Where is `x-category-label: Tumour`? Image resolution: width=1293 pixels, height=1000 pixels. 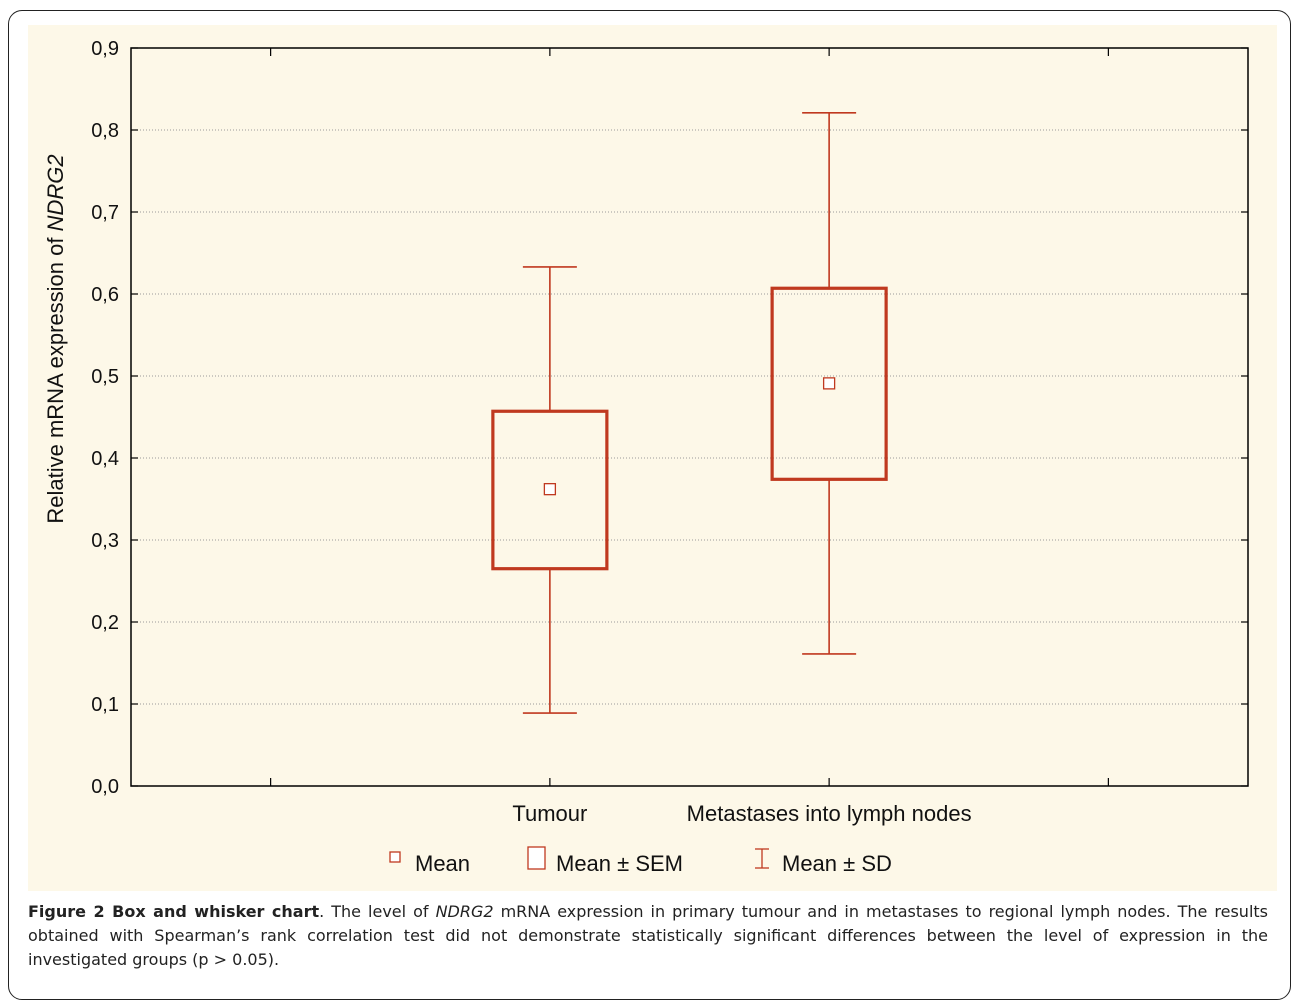 x-category-label: Tumour is located at coordinates (549, 813).